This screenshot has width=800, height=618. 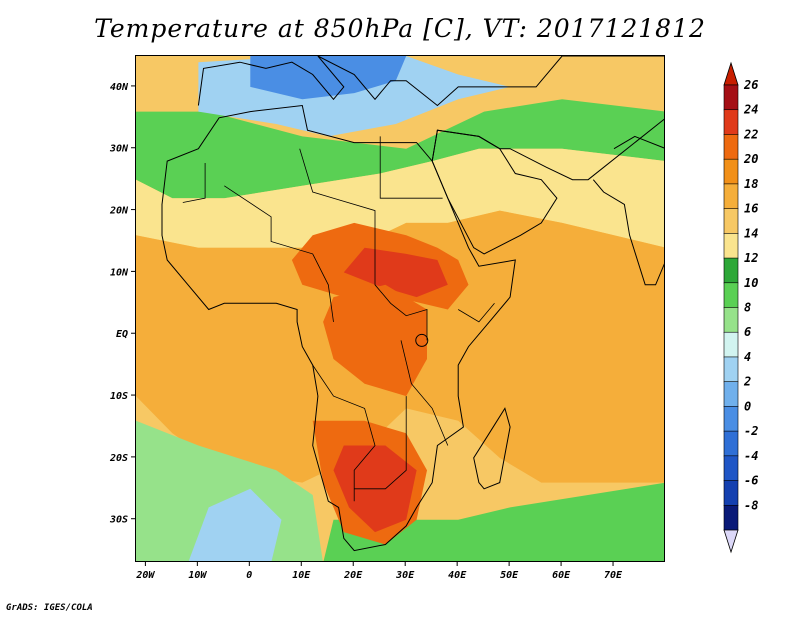 What do you see at coordinates (375, 340) in the screenshot?
I see `temp-field-congo-warm` at bounding box center [375, 340].